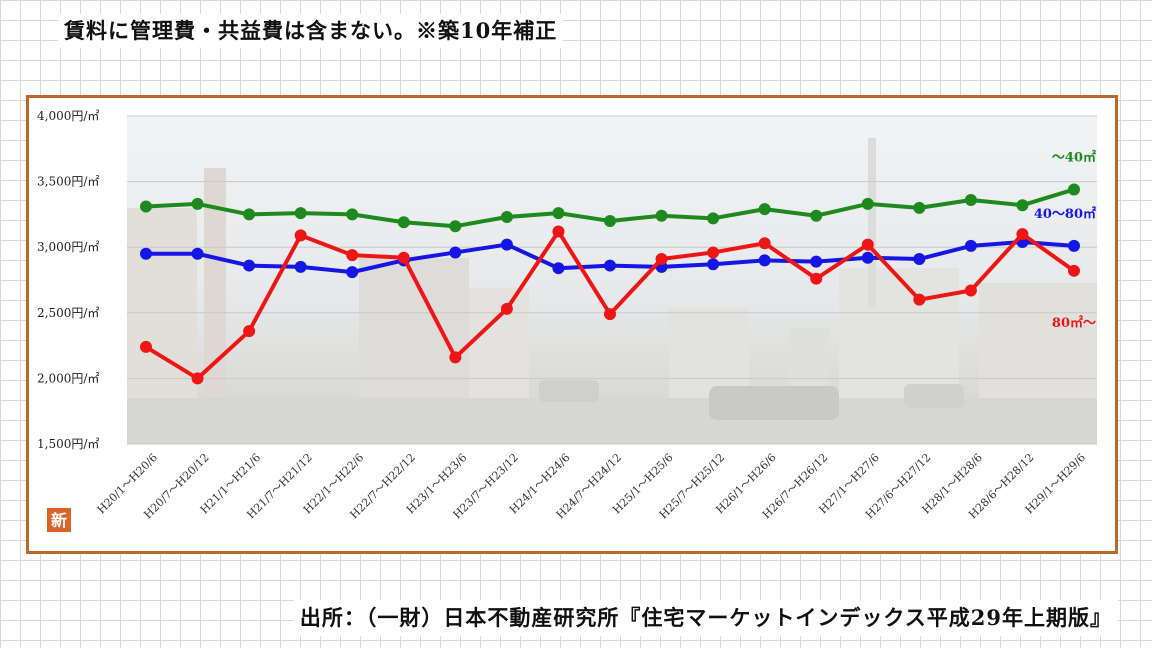  What do you see at coordinates (705, 618) in the screenshot?
I see `source-citation: 出所：（一財）日本不動産研究所『住宅マーケットインデックス平成29年上期版』` at bounding box center [705, 618].